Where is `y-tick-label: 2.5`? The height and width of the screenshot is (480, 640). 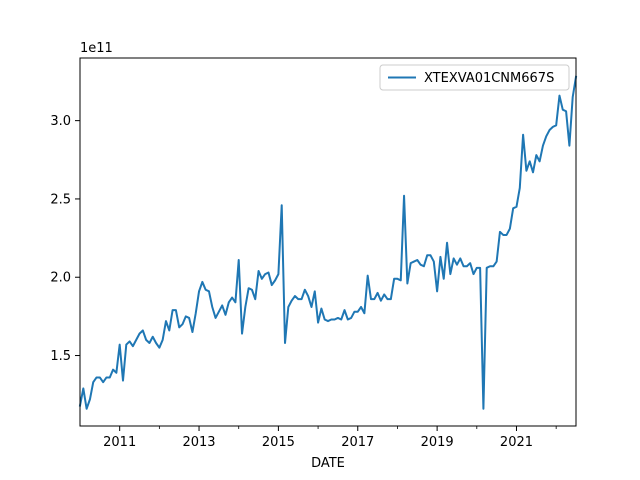 y-tick-label: 2.5 is located at coordinates (60, 199).